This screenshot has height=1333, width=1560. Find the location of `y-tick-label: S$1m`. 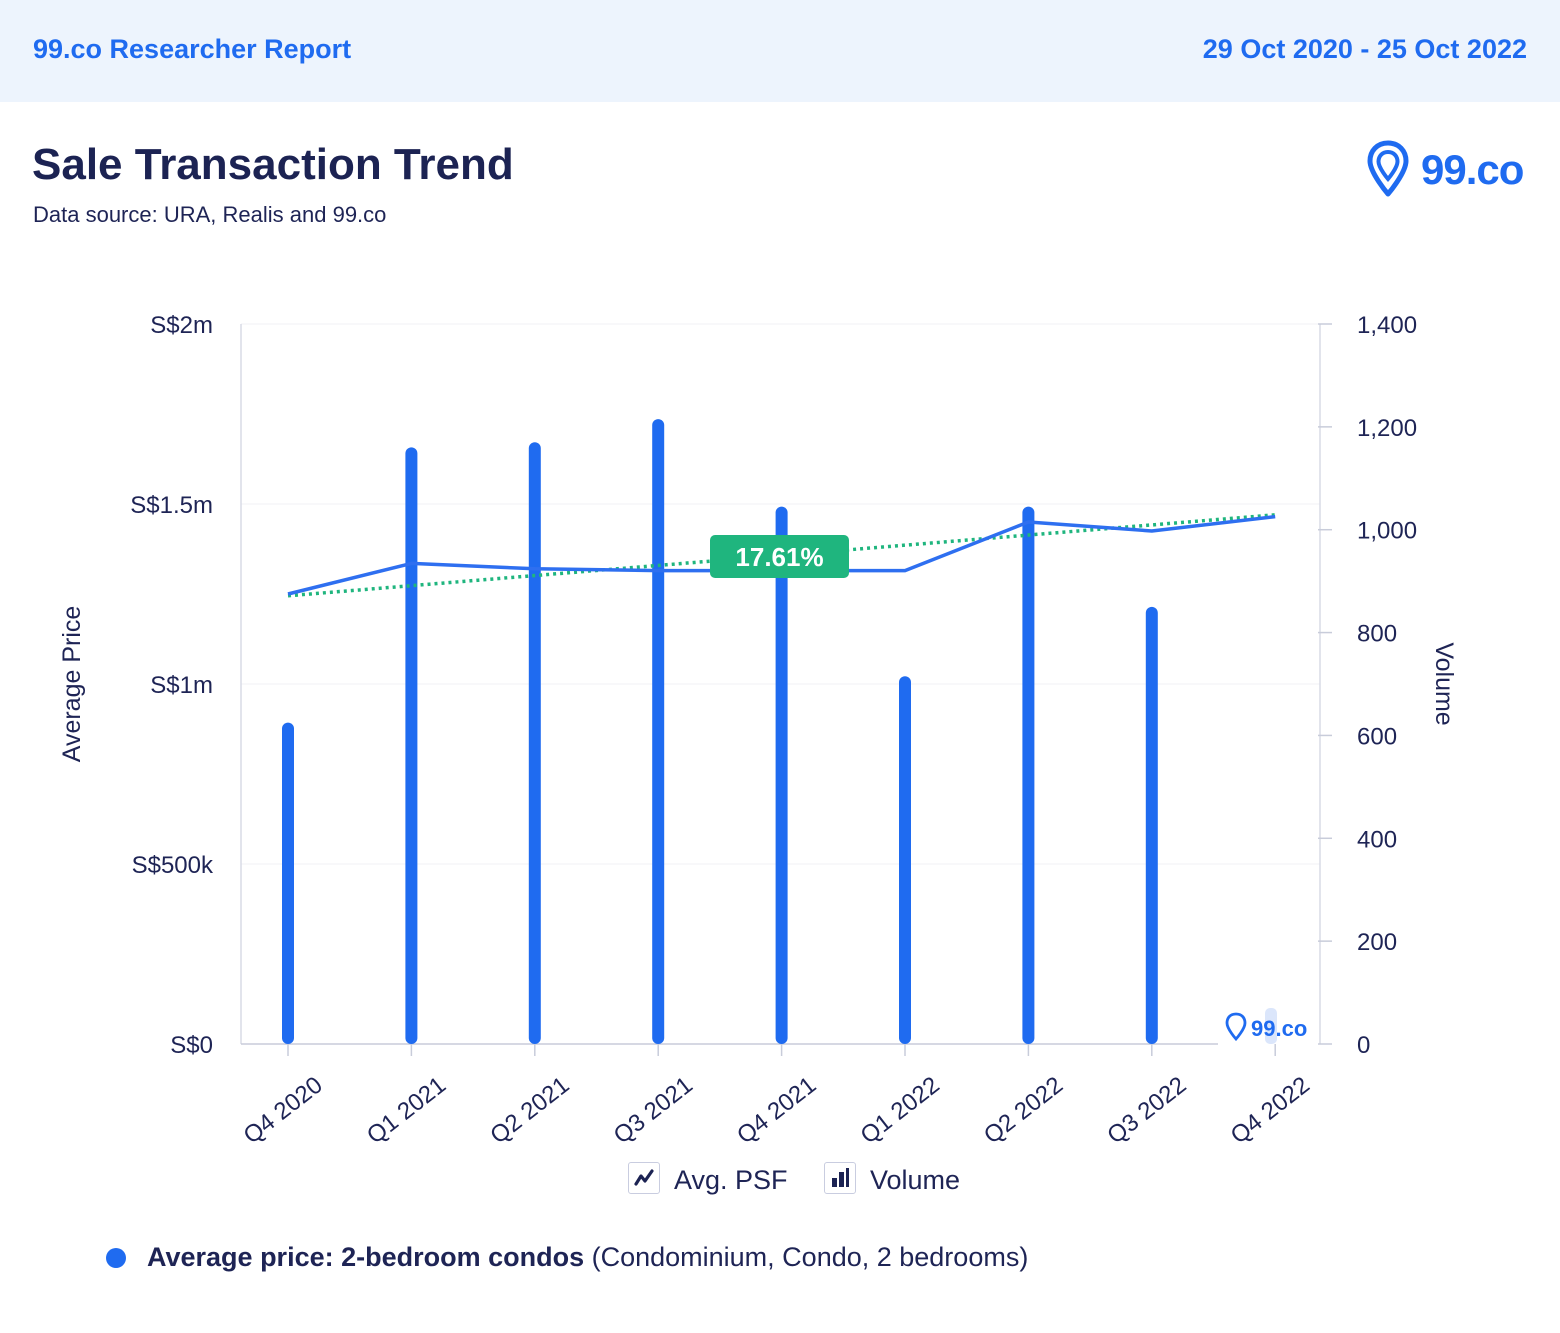

y-tick-label: S$1m is located at coordinates (181, 685).